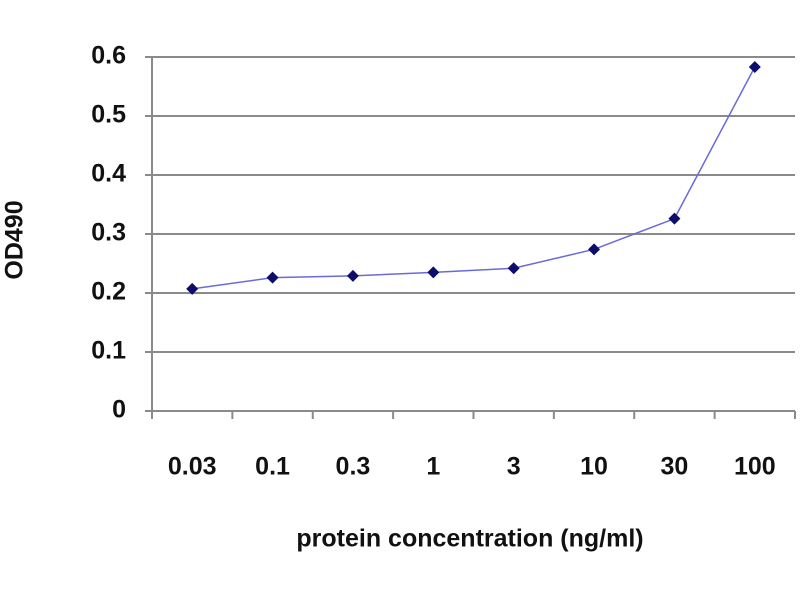 Image resolution: width=800 pixels, height=600 pixels. Describe the element at coordinates (15, 239) in the screenshot. I see `y-axis-label: OD490` at that location.